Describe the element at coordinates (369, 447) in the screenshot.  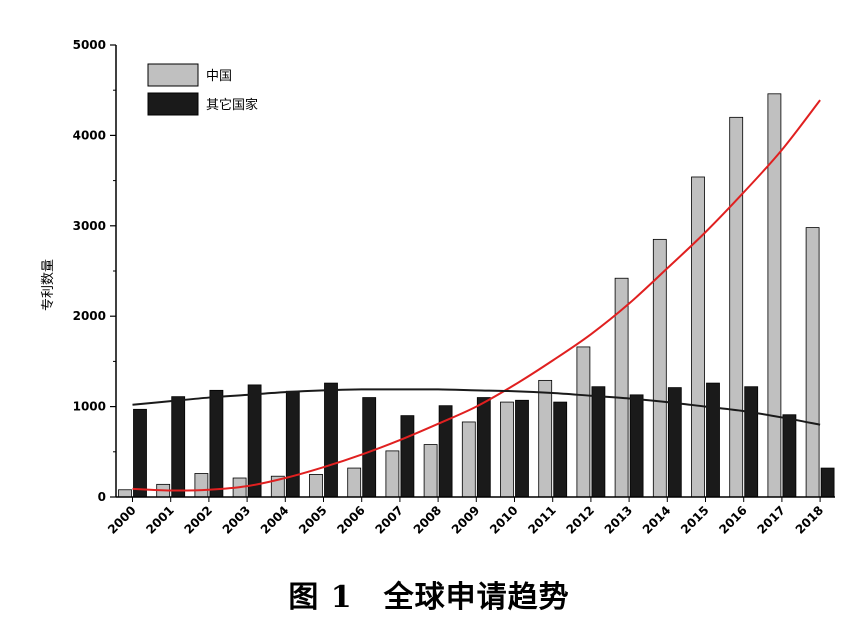
I see `bar-other-2006` at that location.